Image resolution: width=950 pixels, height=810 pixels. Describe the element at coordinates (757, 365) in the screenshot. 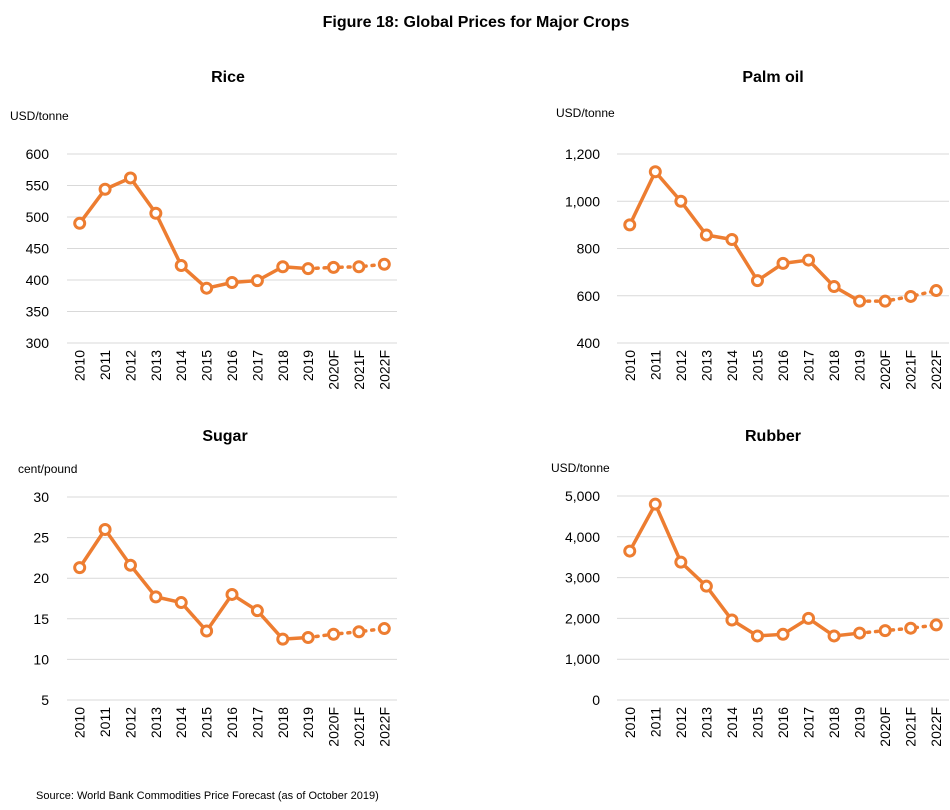

I see `x-tick-label: 2015` at that location.